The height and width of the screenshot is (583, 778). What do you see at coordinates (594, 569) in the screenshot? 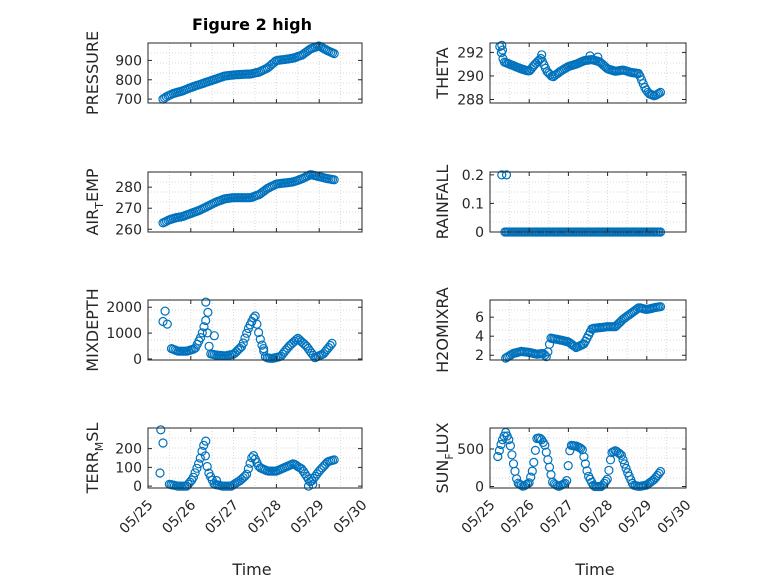
I see `x-axis-label-right: Time` at bounding box center [594, 569].